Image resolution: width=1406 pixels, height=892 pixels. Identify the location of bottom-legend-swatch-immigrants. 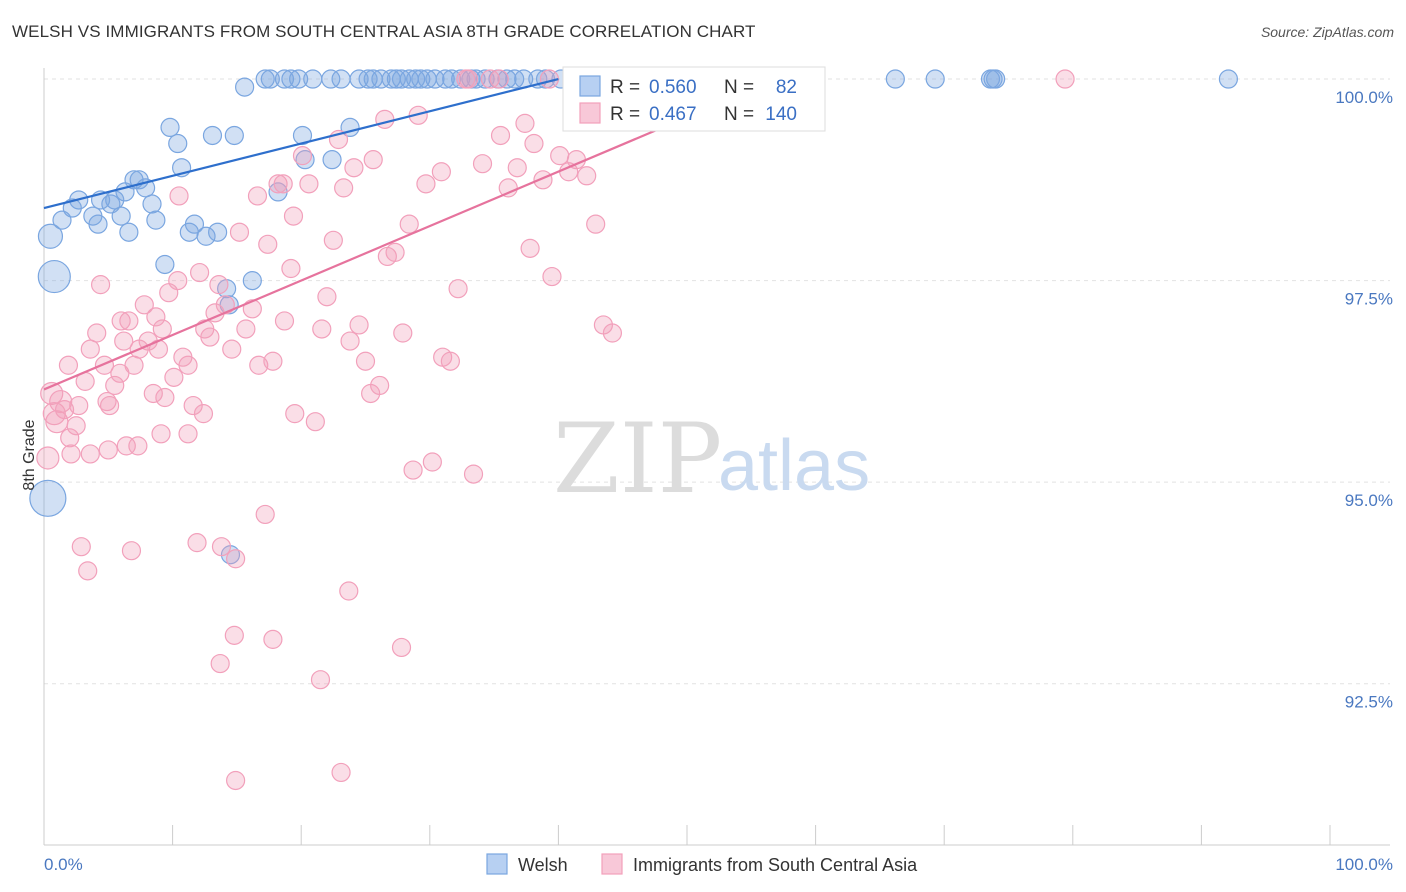
(612, 864).